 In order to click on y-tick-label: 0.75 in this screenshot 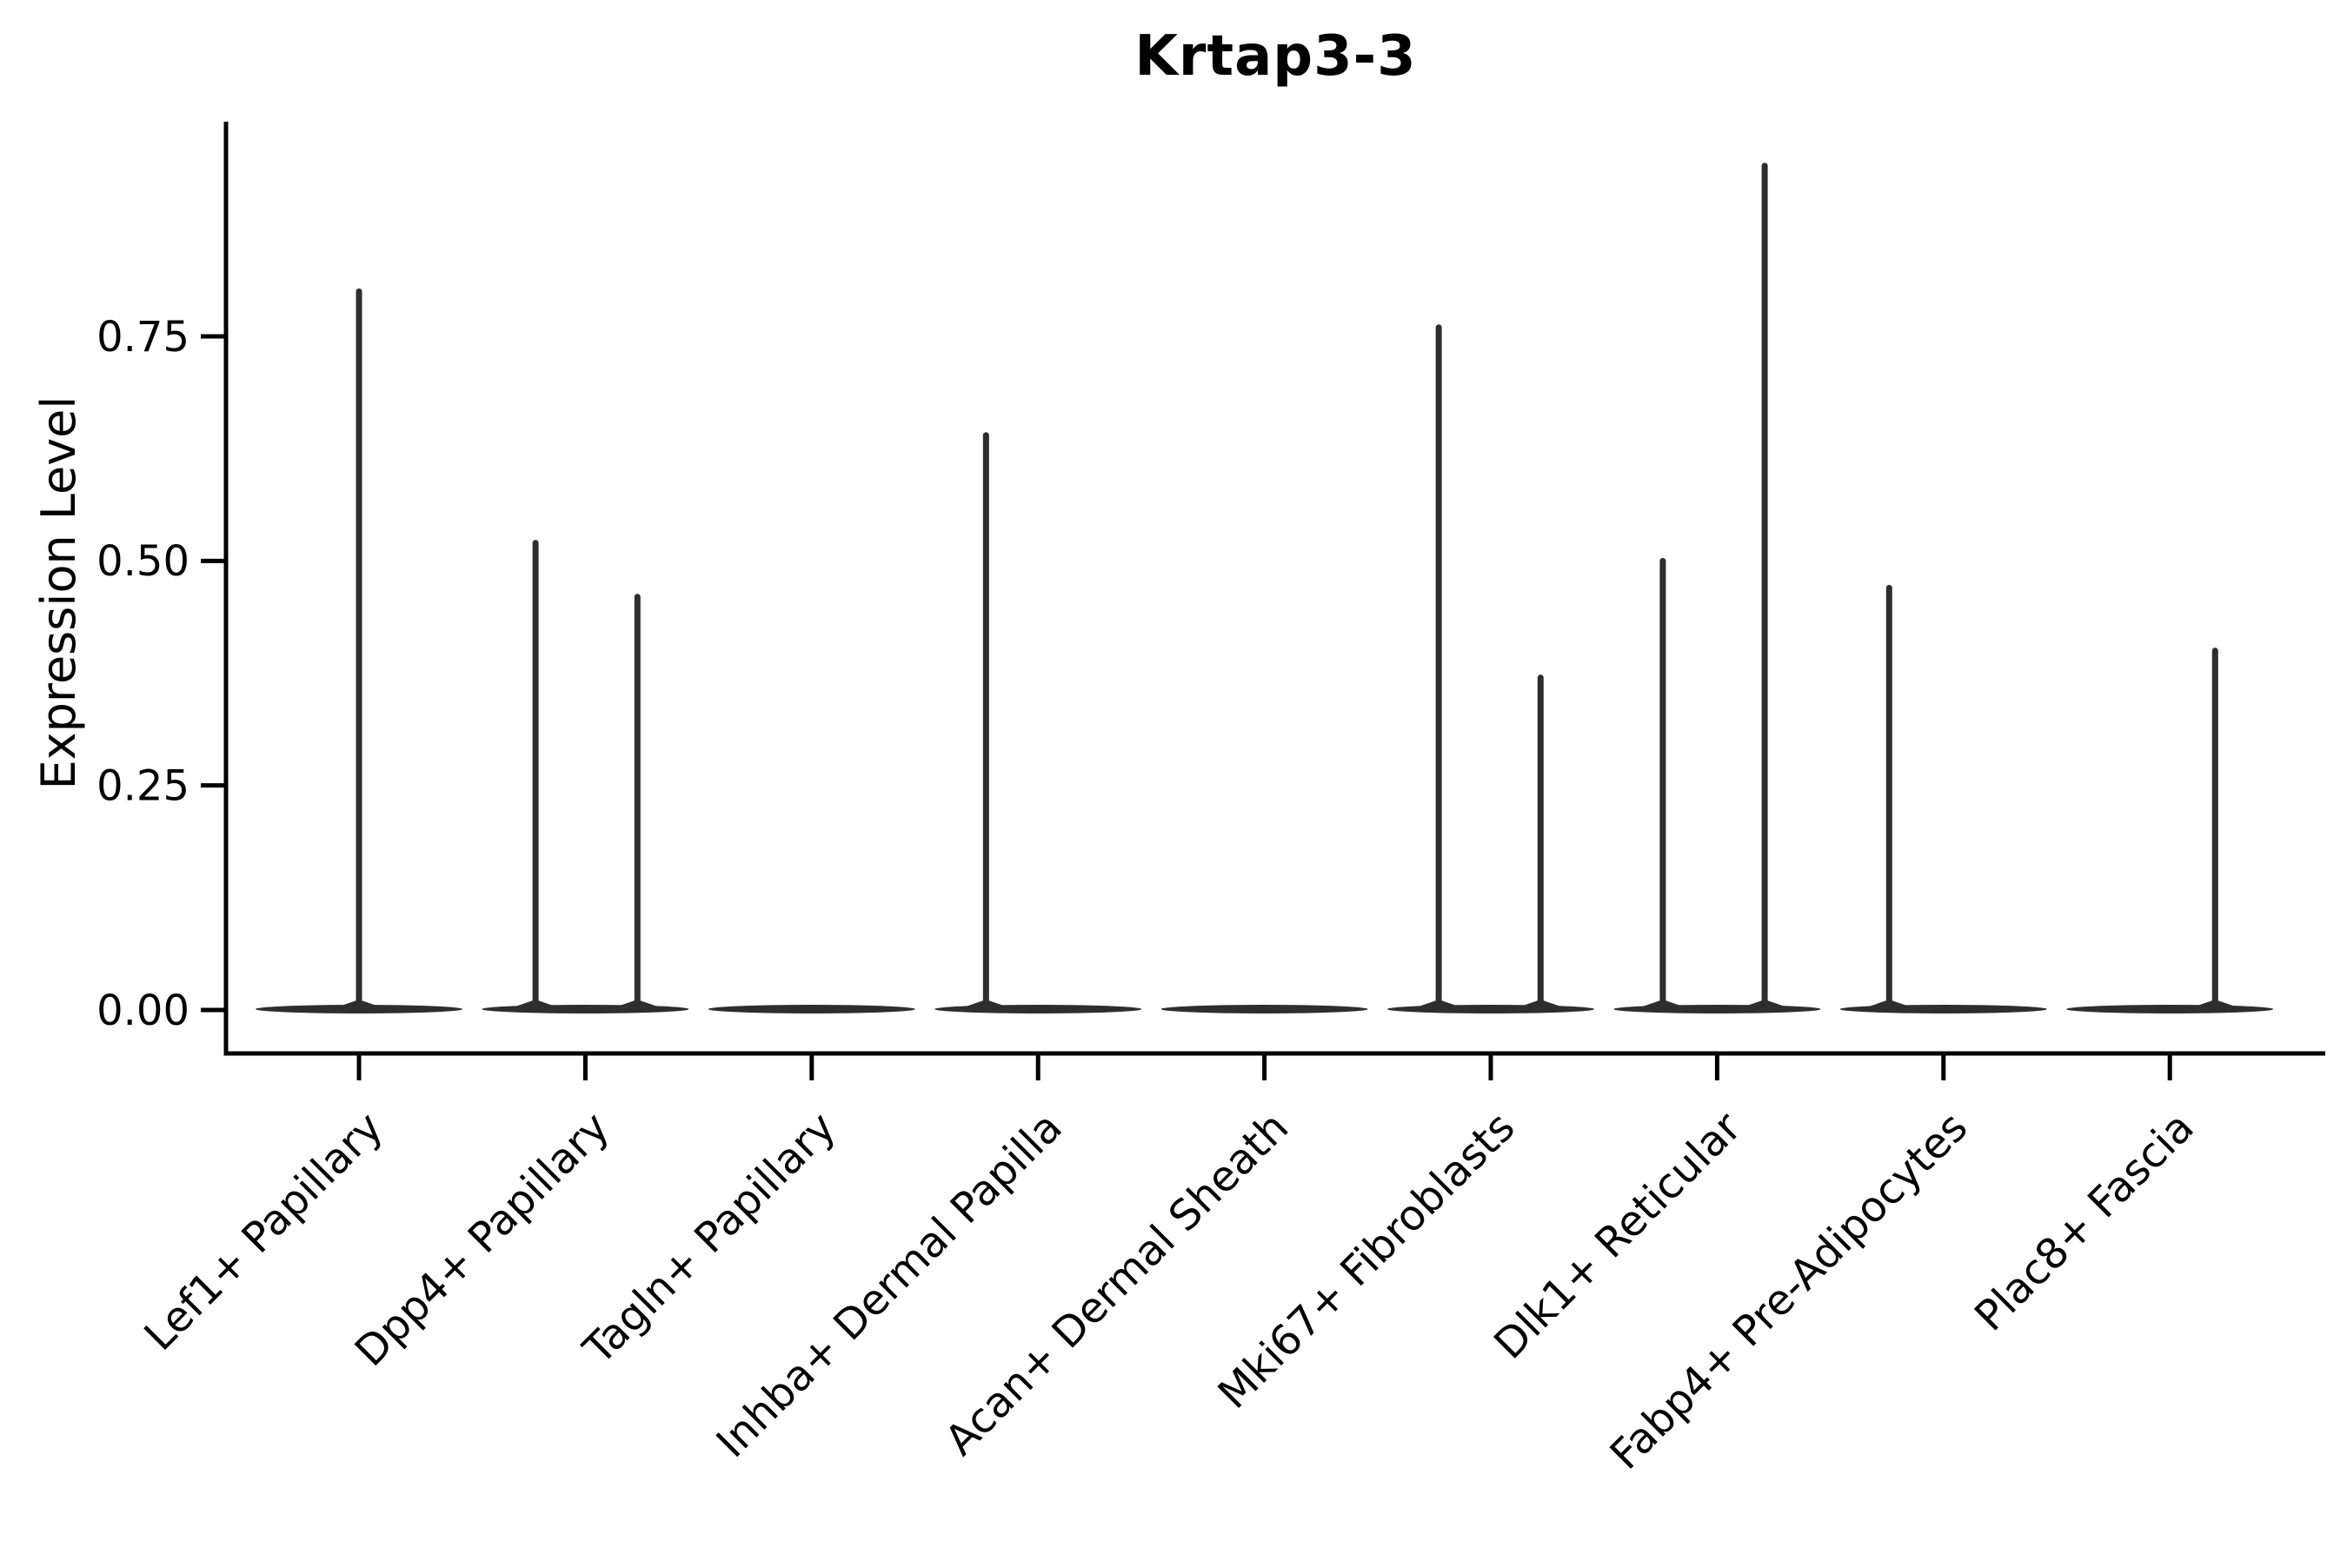, I will do `click(142, 337)`.